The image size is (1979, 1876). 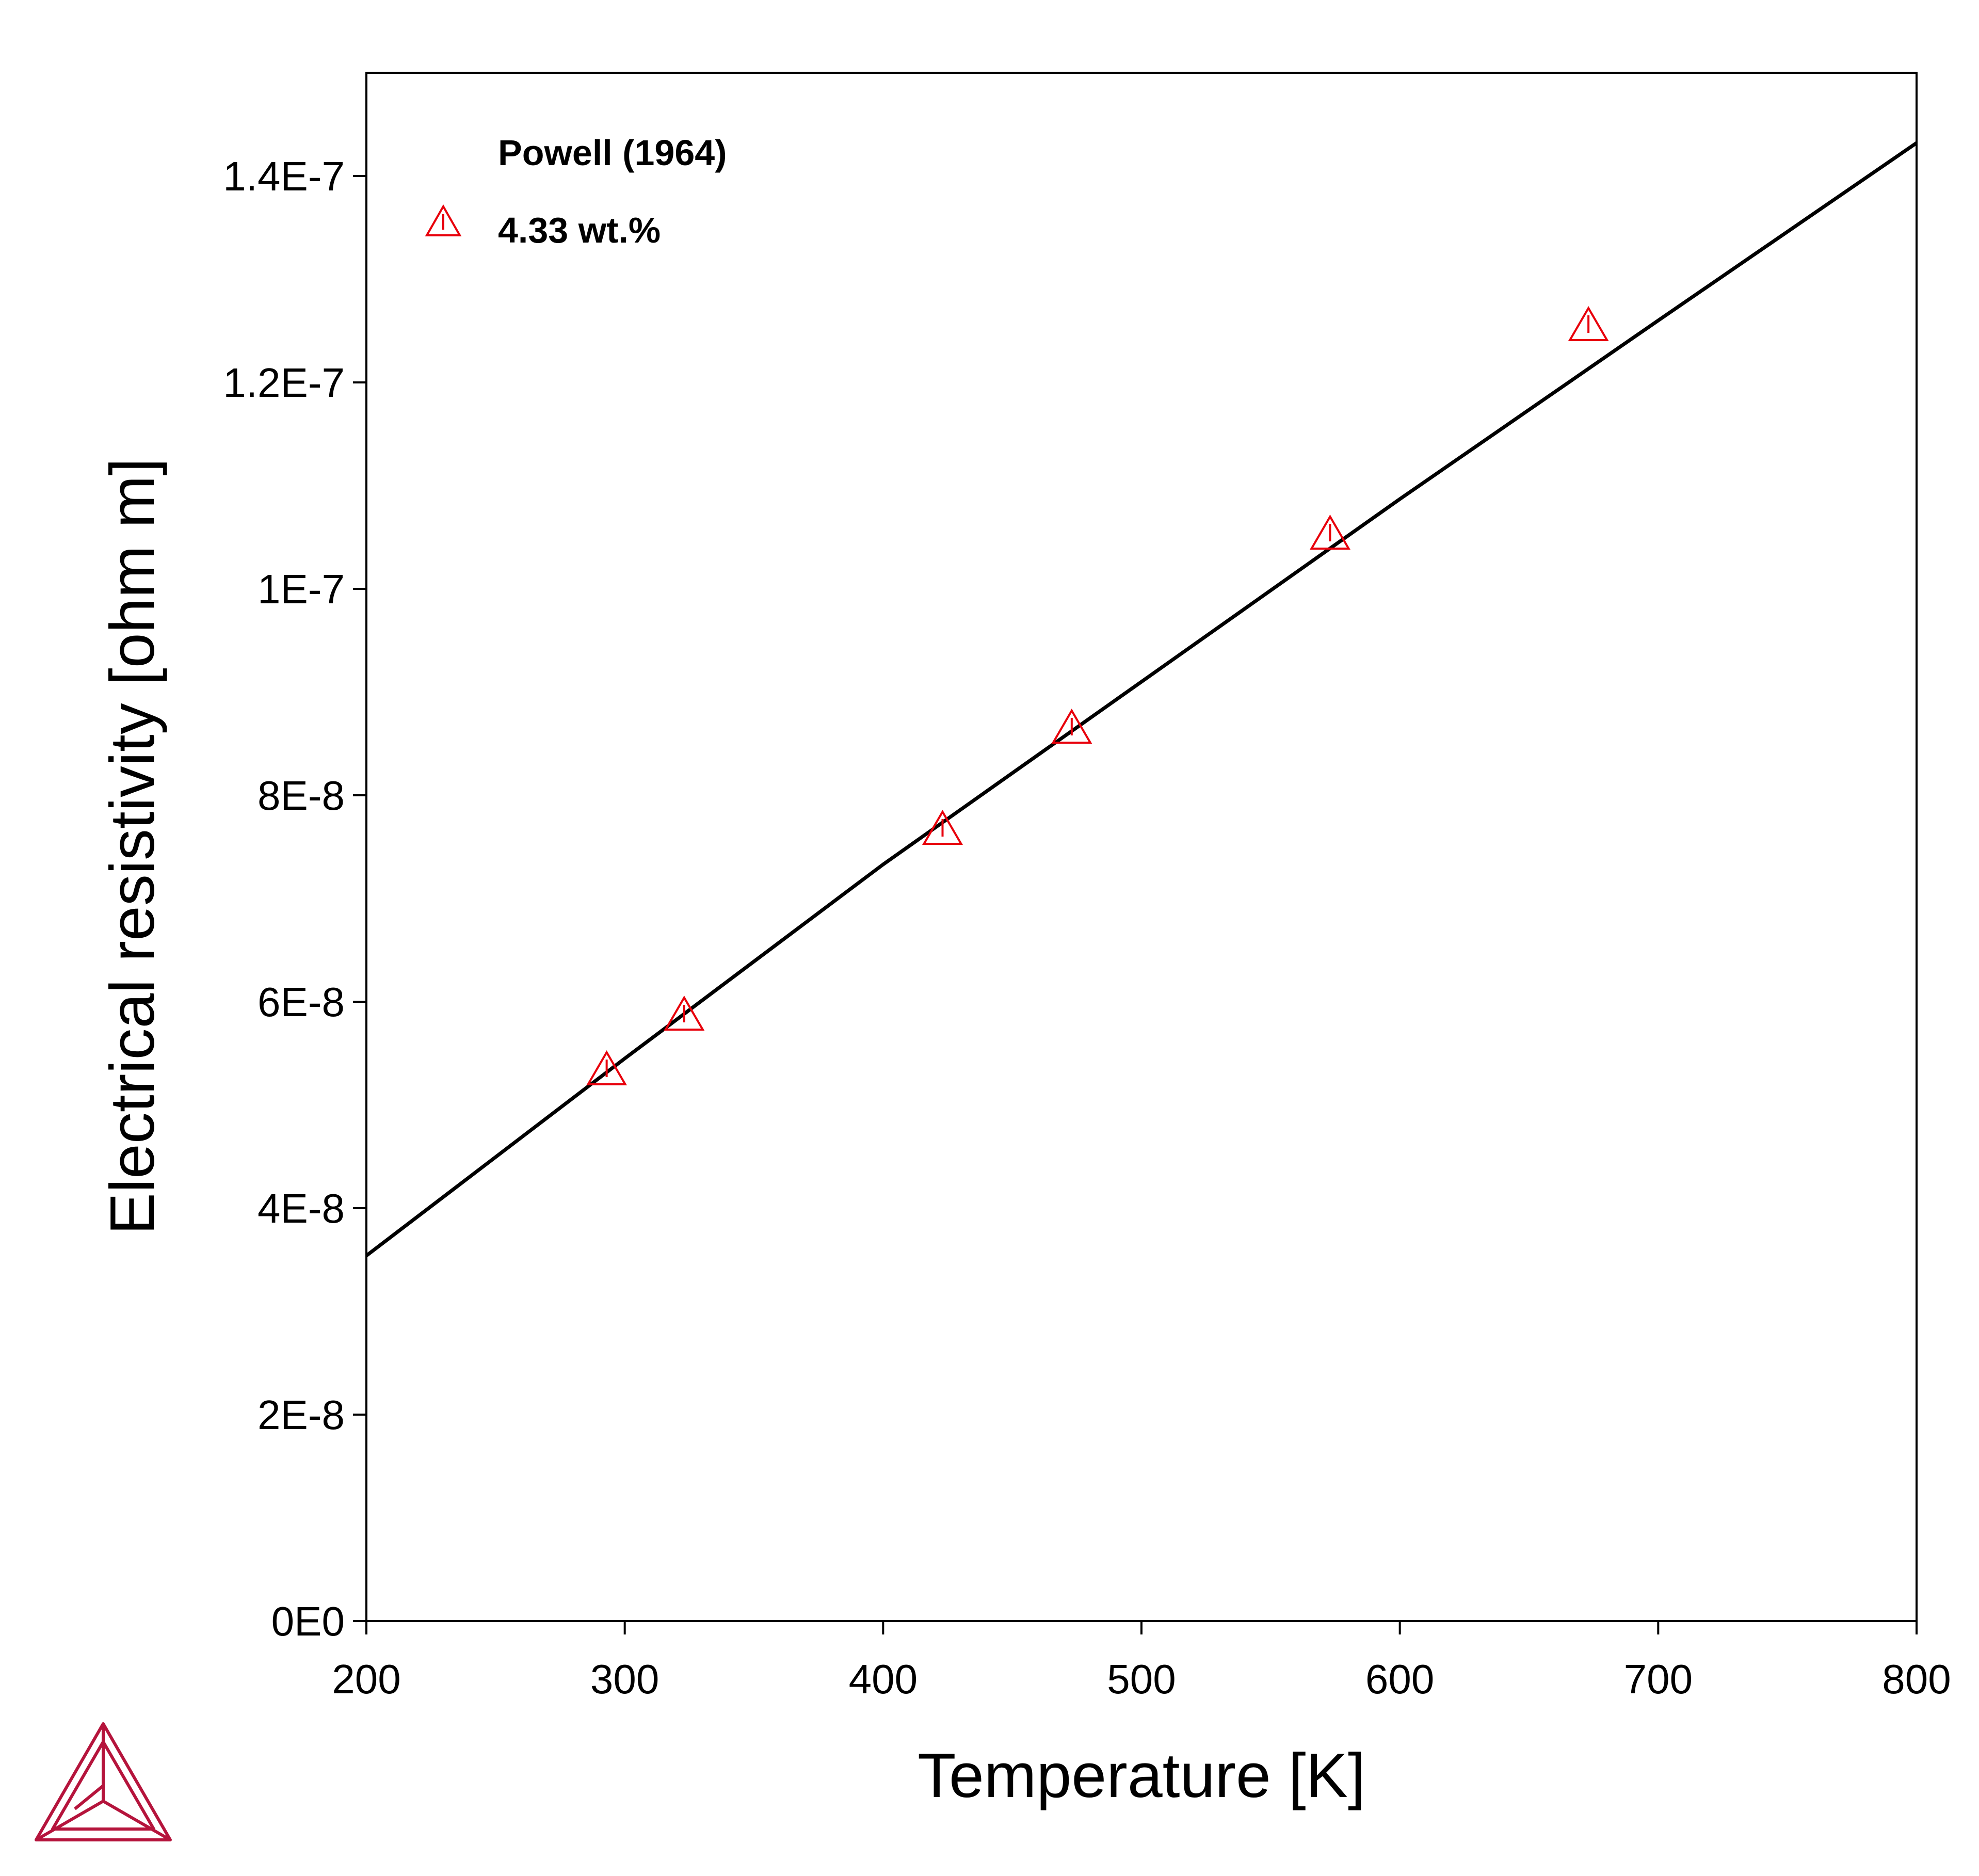 What do you see at coordinates (883, 1679) in the screenshot?
I see `x-tick-label: 400` at bounding box center [883, 1679].